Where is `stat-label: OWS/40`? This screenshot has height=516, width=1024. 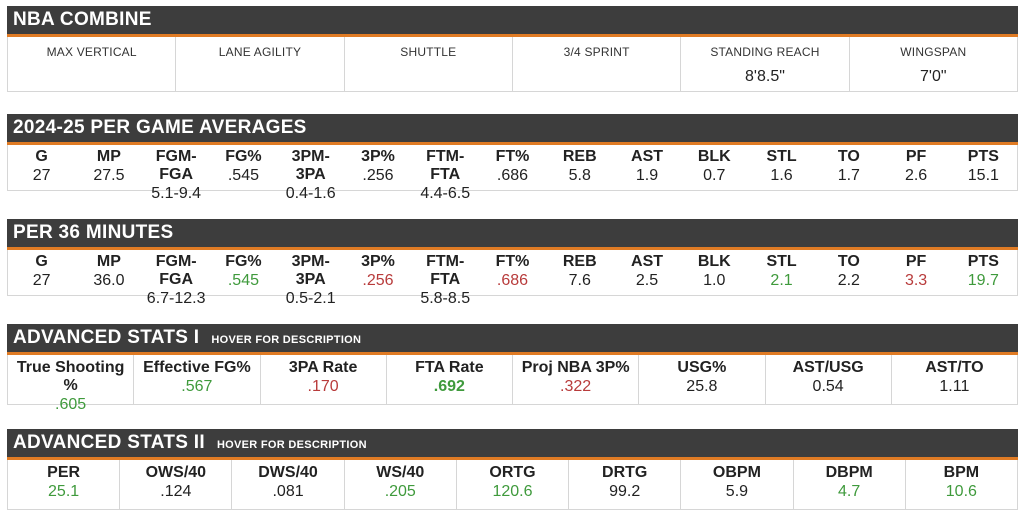
stat-label: OWS/40 is located at coordinates (176, 472).